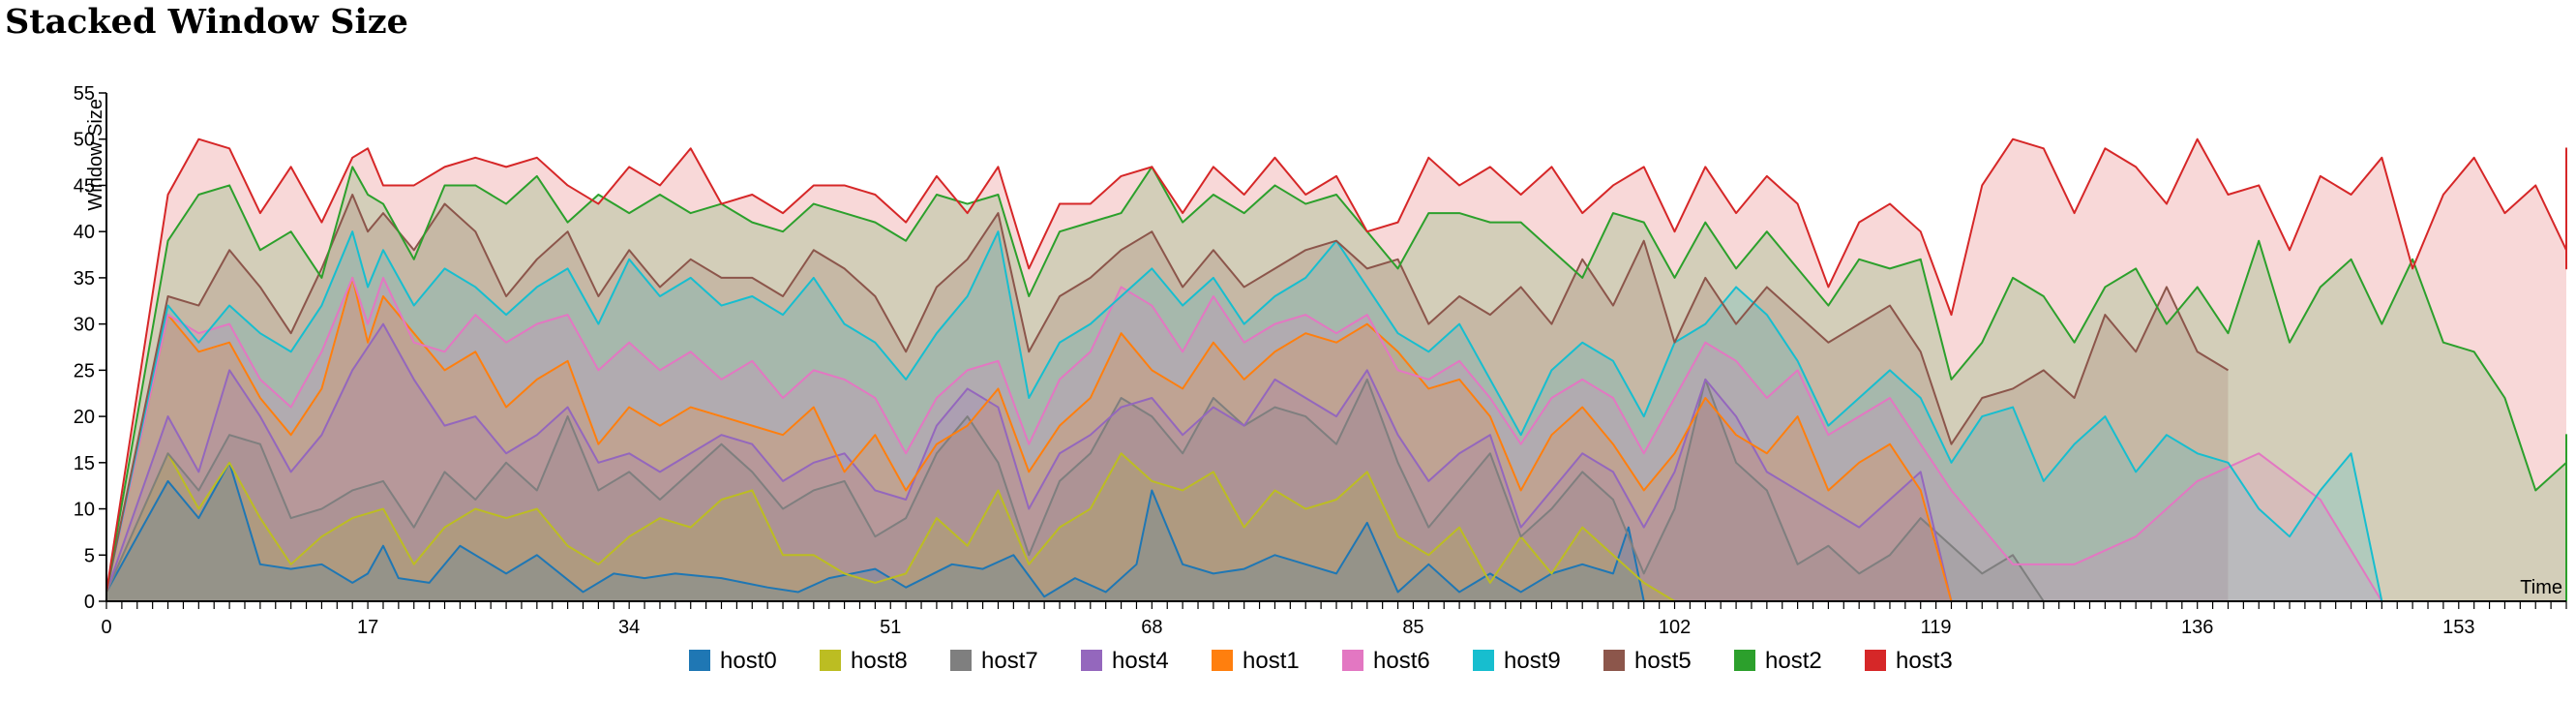  I want to click on legend-label: host6, so click(1401, 661).